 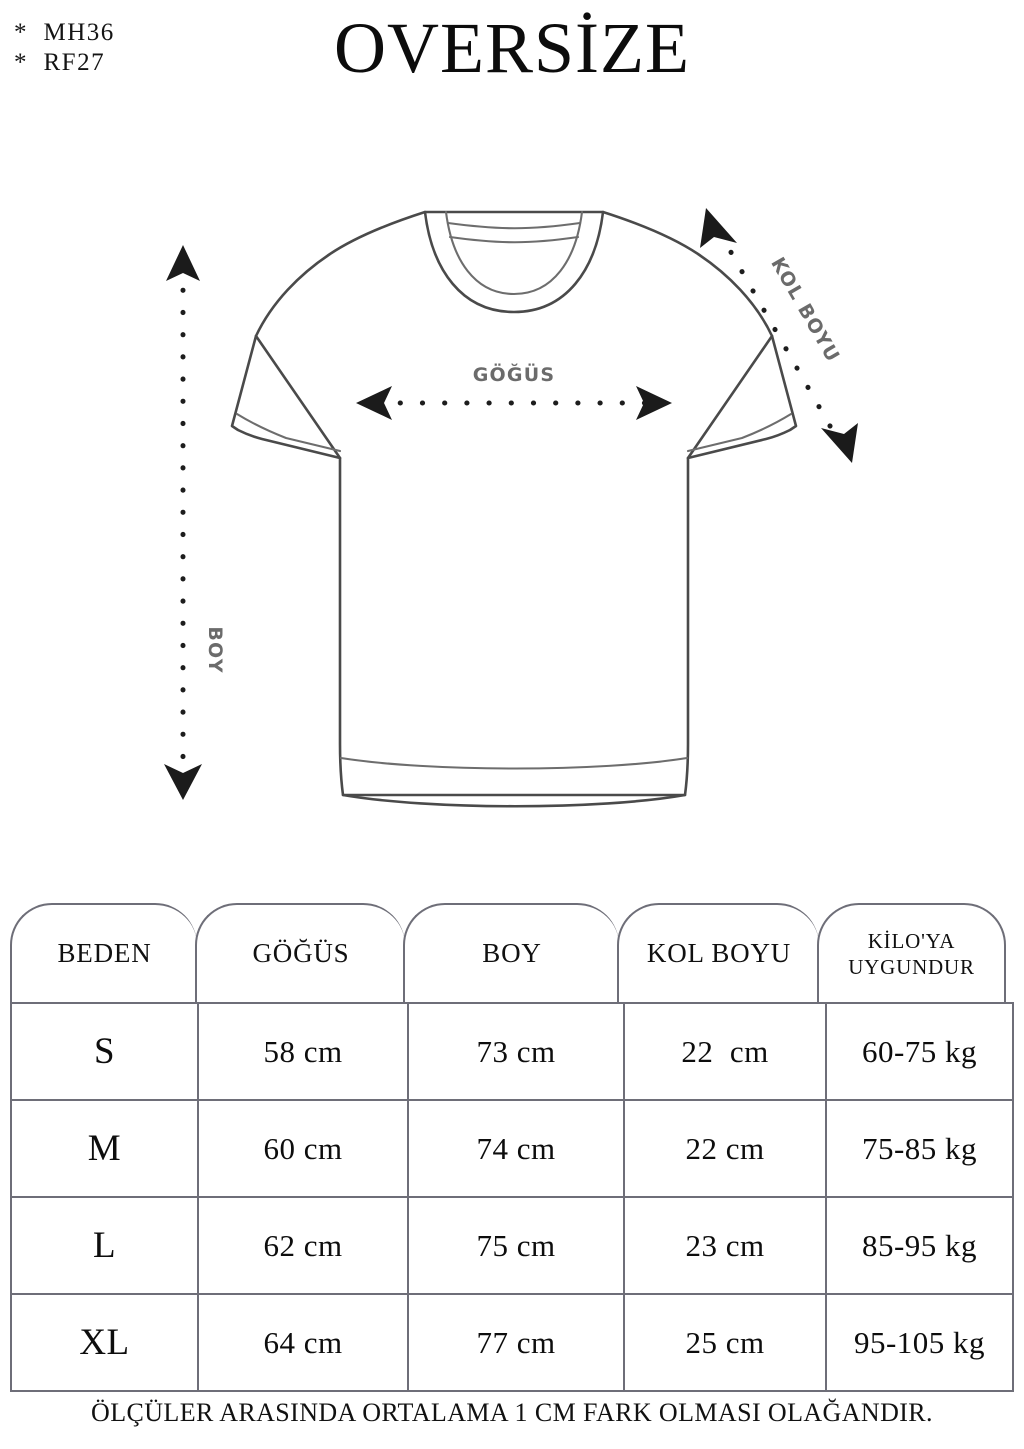 What do you see at coordinates (919, 1051) in the screenshot?
I see `cell-weight: 60-75 kg` at bounding box center [919, 1051].